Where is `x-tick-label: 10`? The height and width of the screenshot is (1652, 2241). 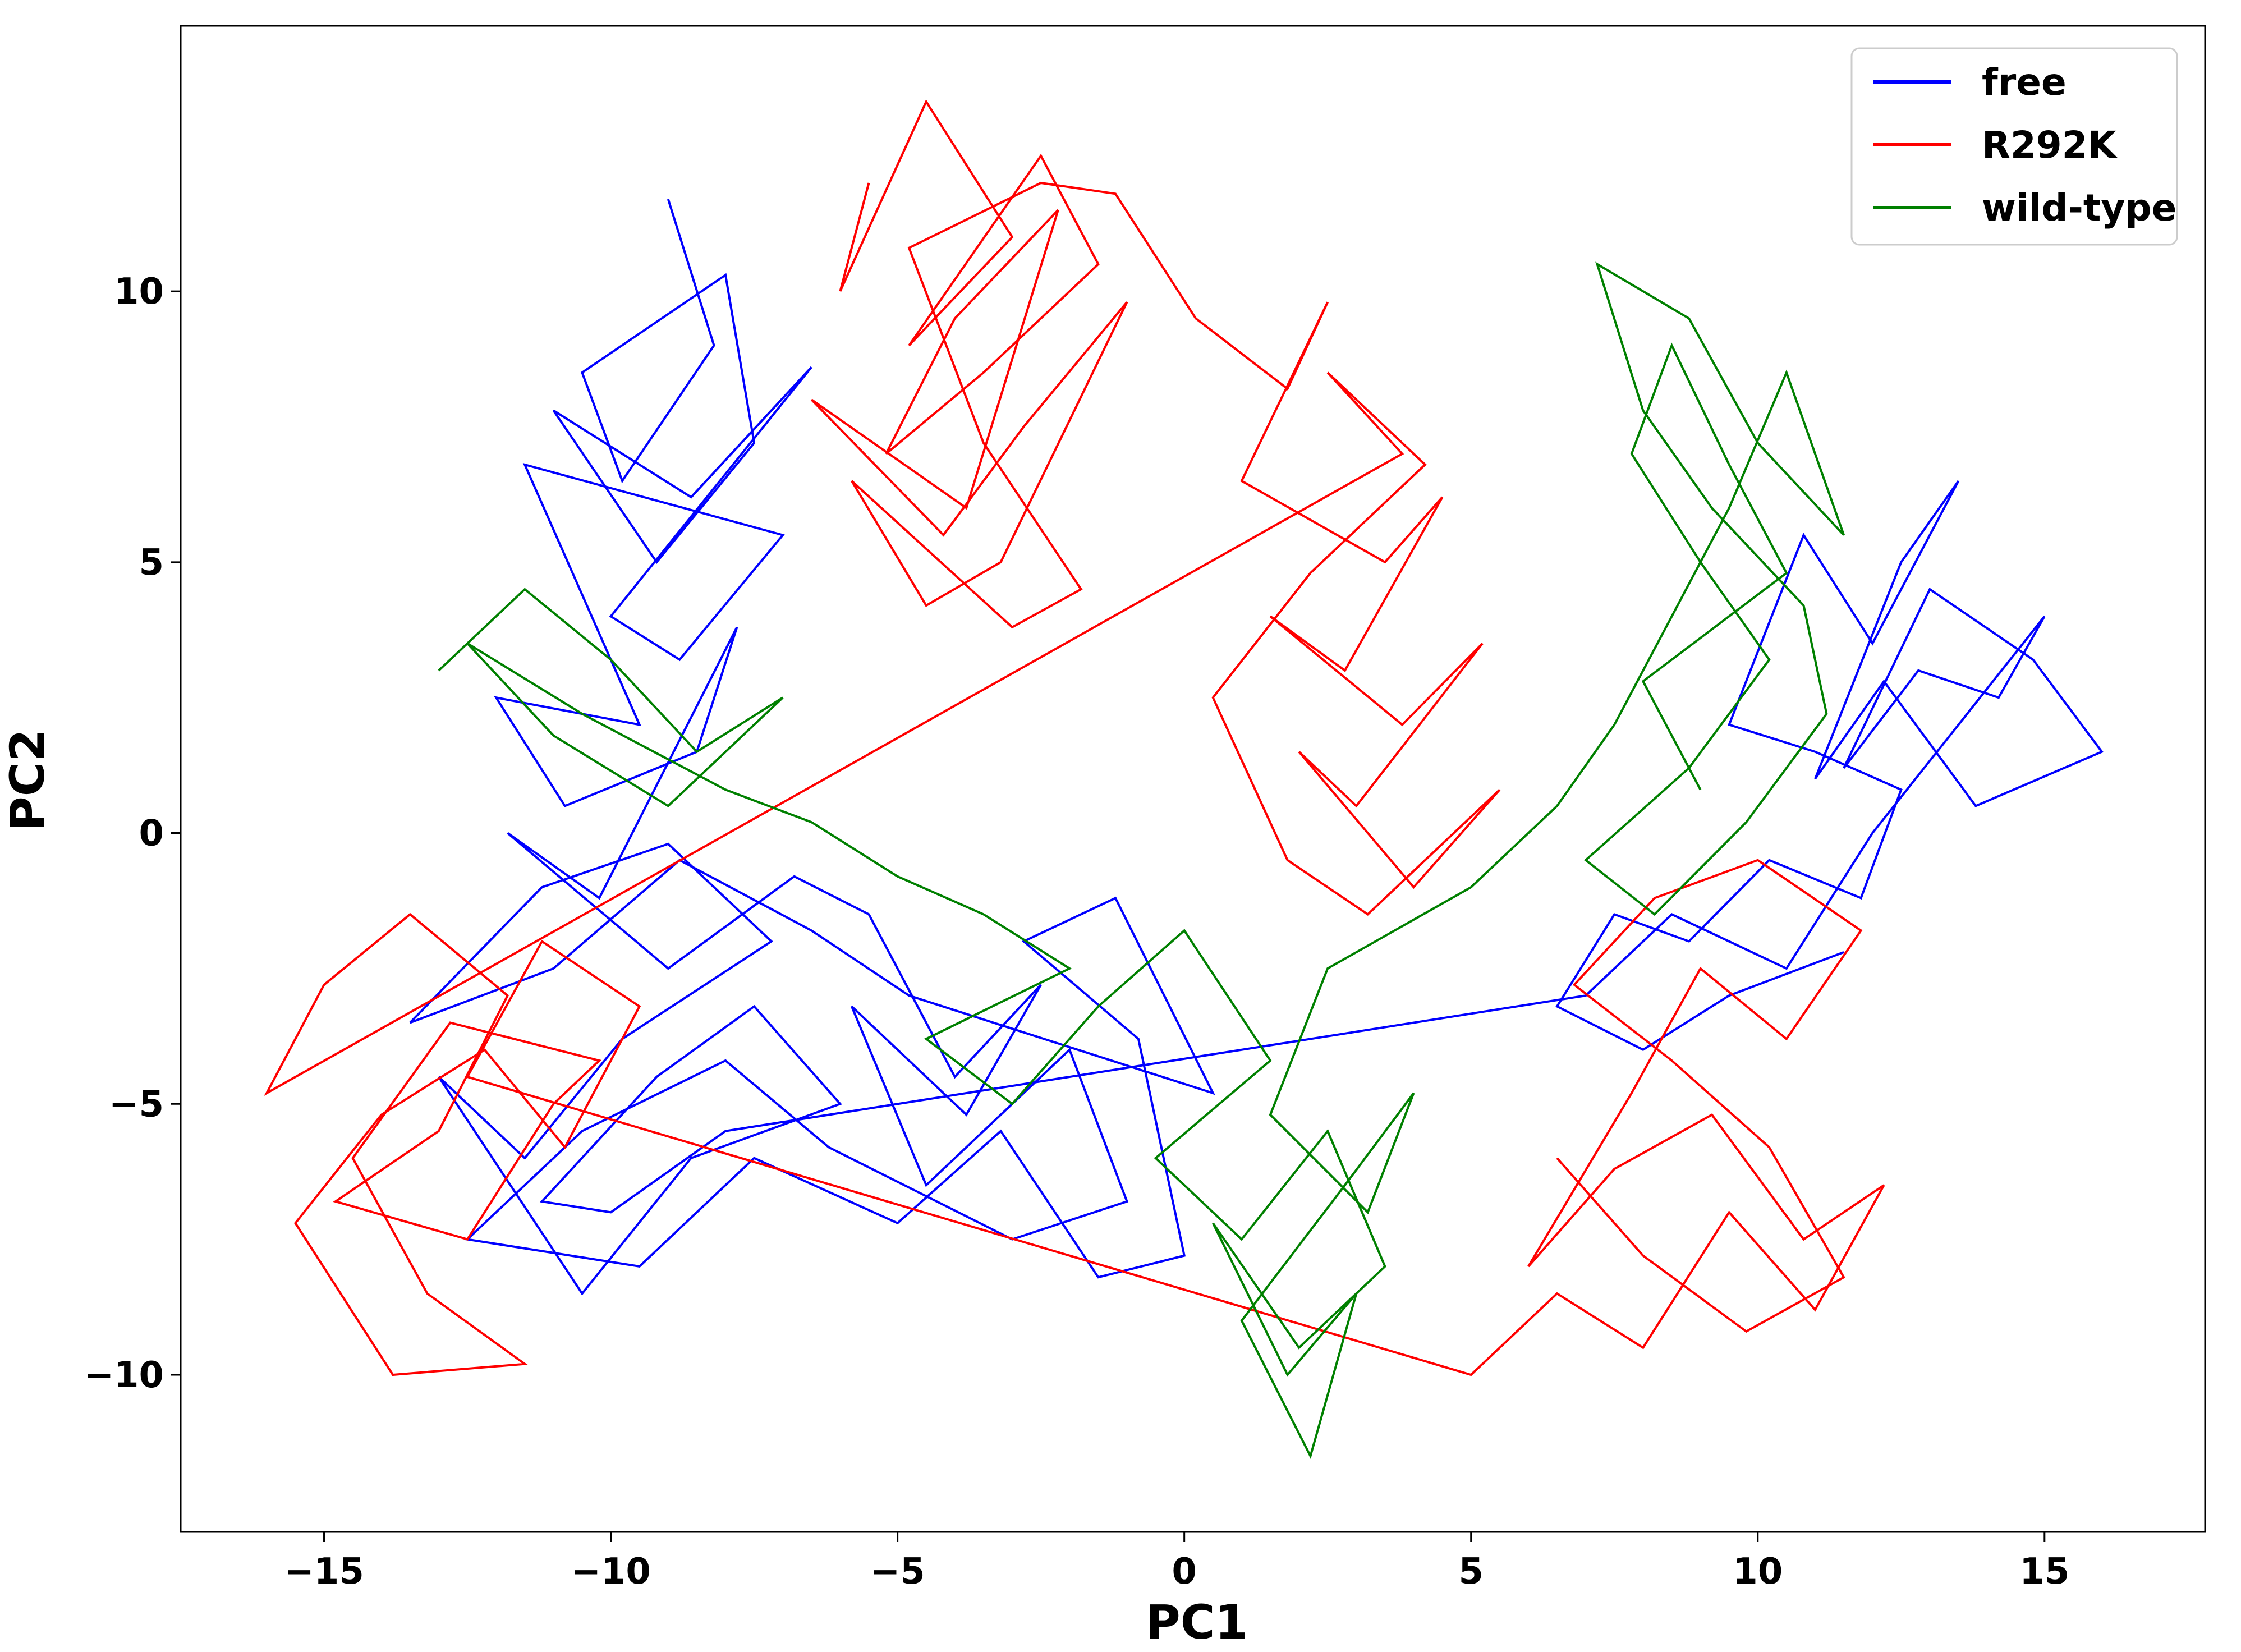
x-tick-label: 10 is located at coordinates (1758, 1572).